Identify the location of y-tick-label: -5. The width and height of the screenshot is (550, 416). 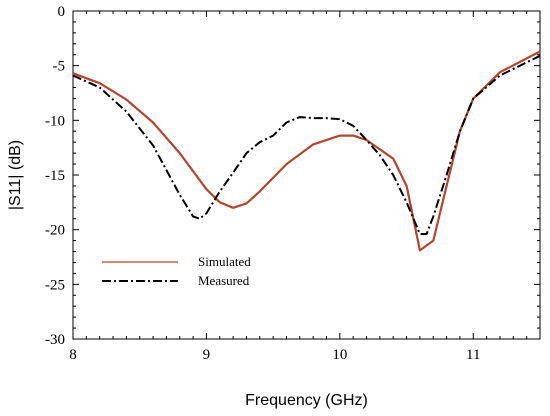
(59, 67).